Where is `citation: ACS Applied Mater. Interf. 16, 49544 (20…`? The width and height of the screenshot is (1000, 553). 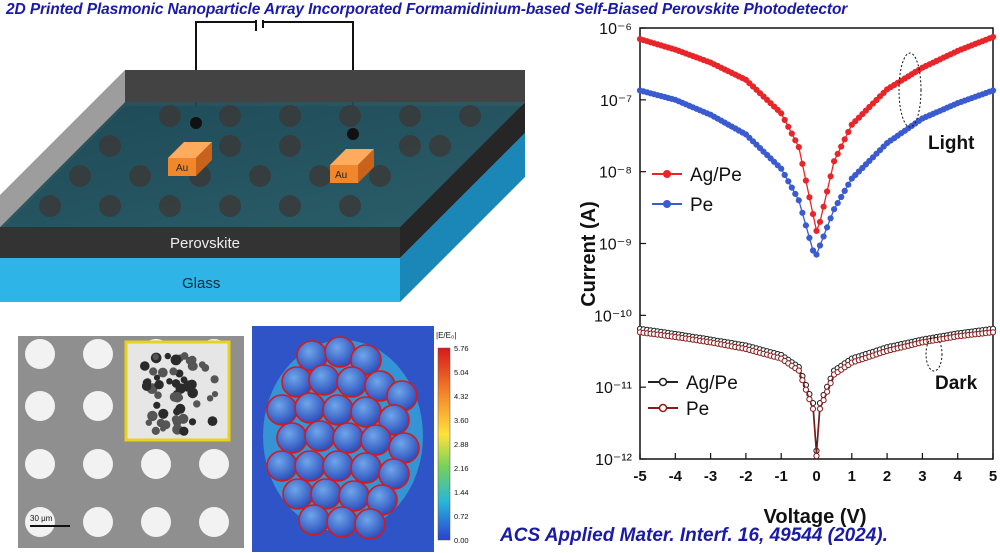 citation: ACS Applied Mater. Interf. 16, 49544 (20… is located at coordinates (694, 535).